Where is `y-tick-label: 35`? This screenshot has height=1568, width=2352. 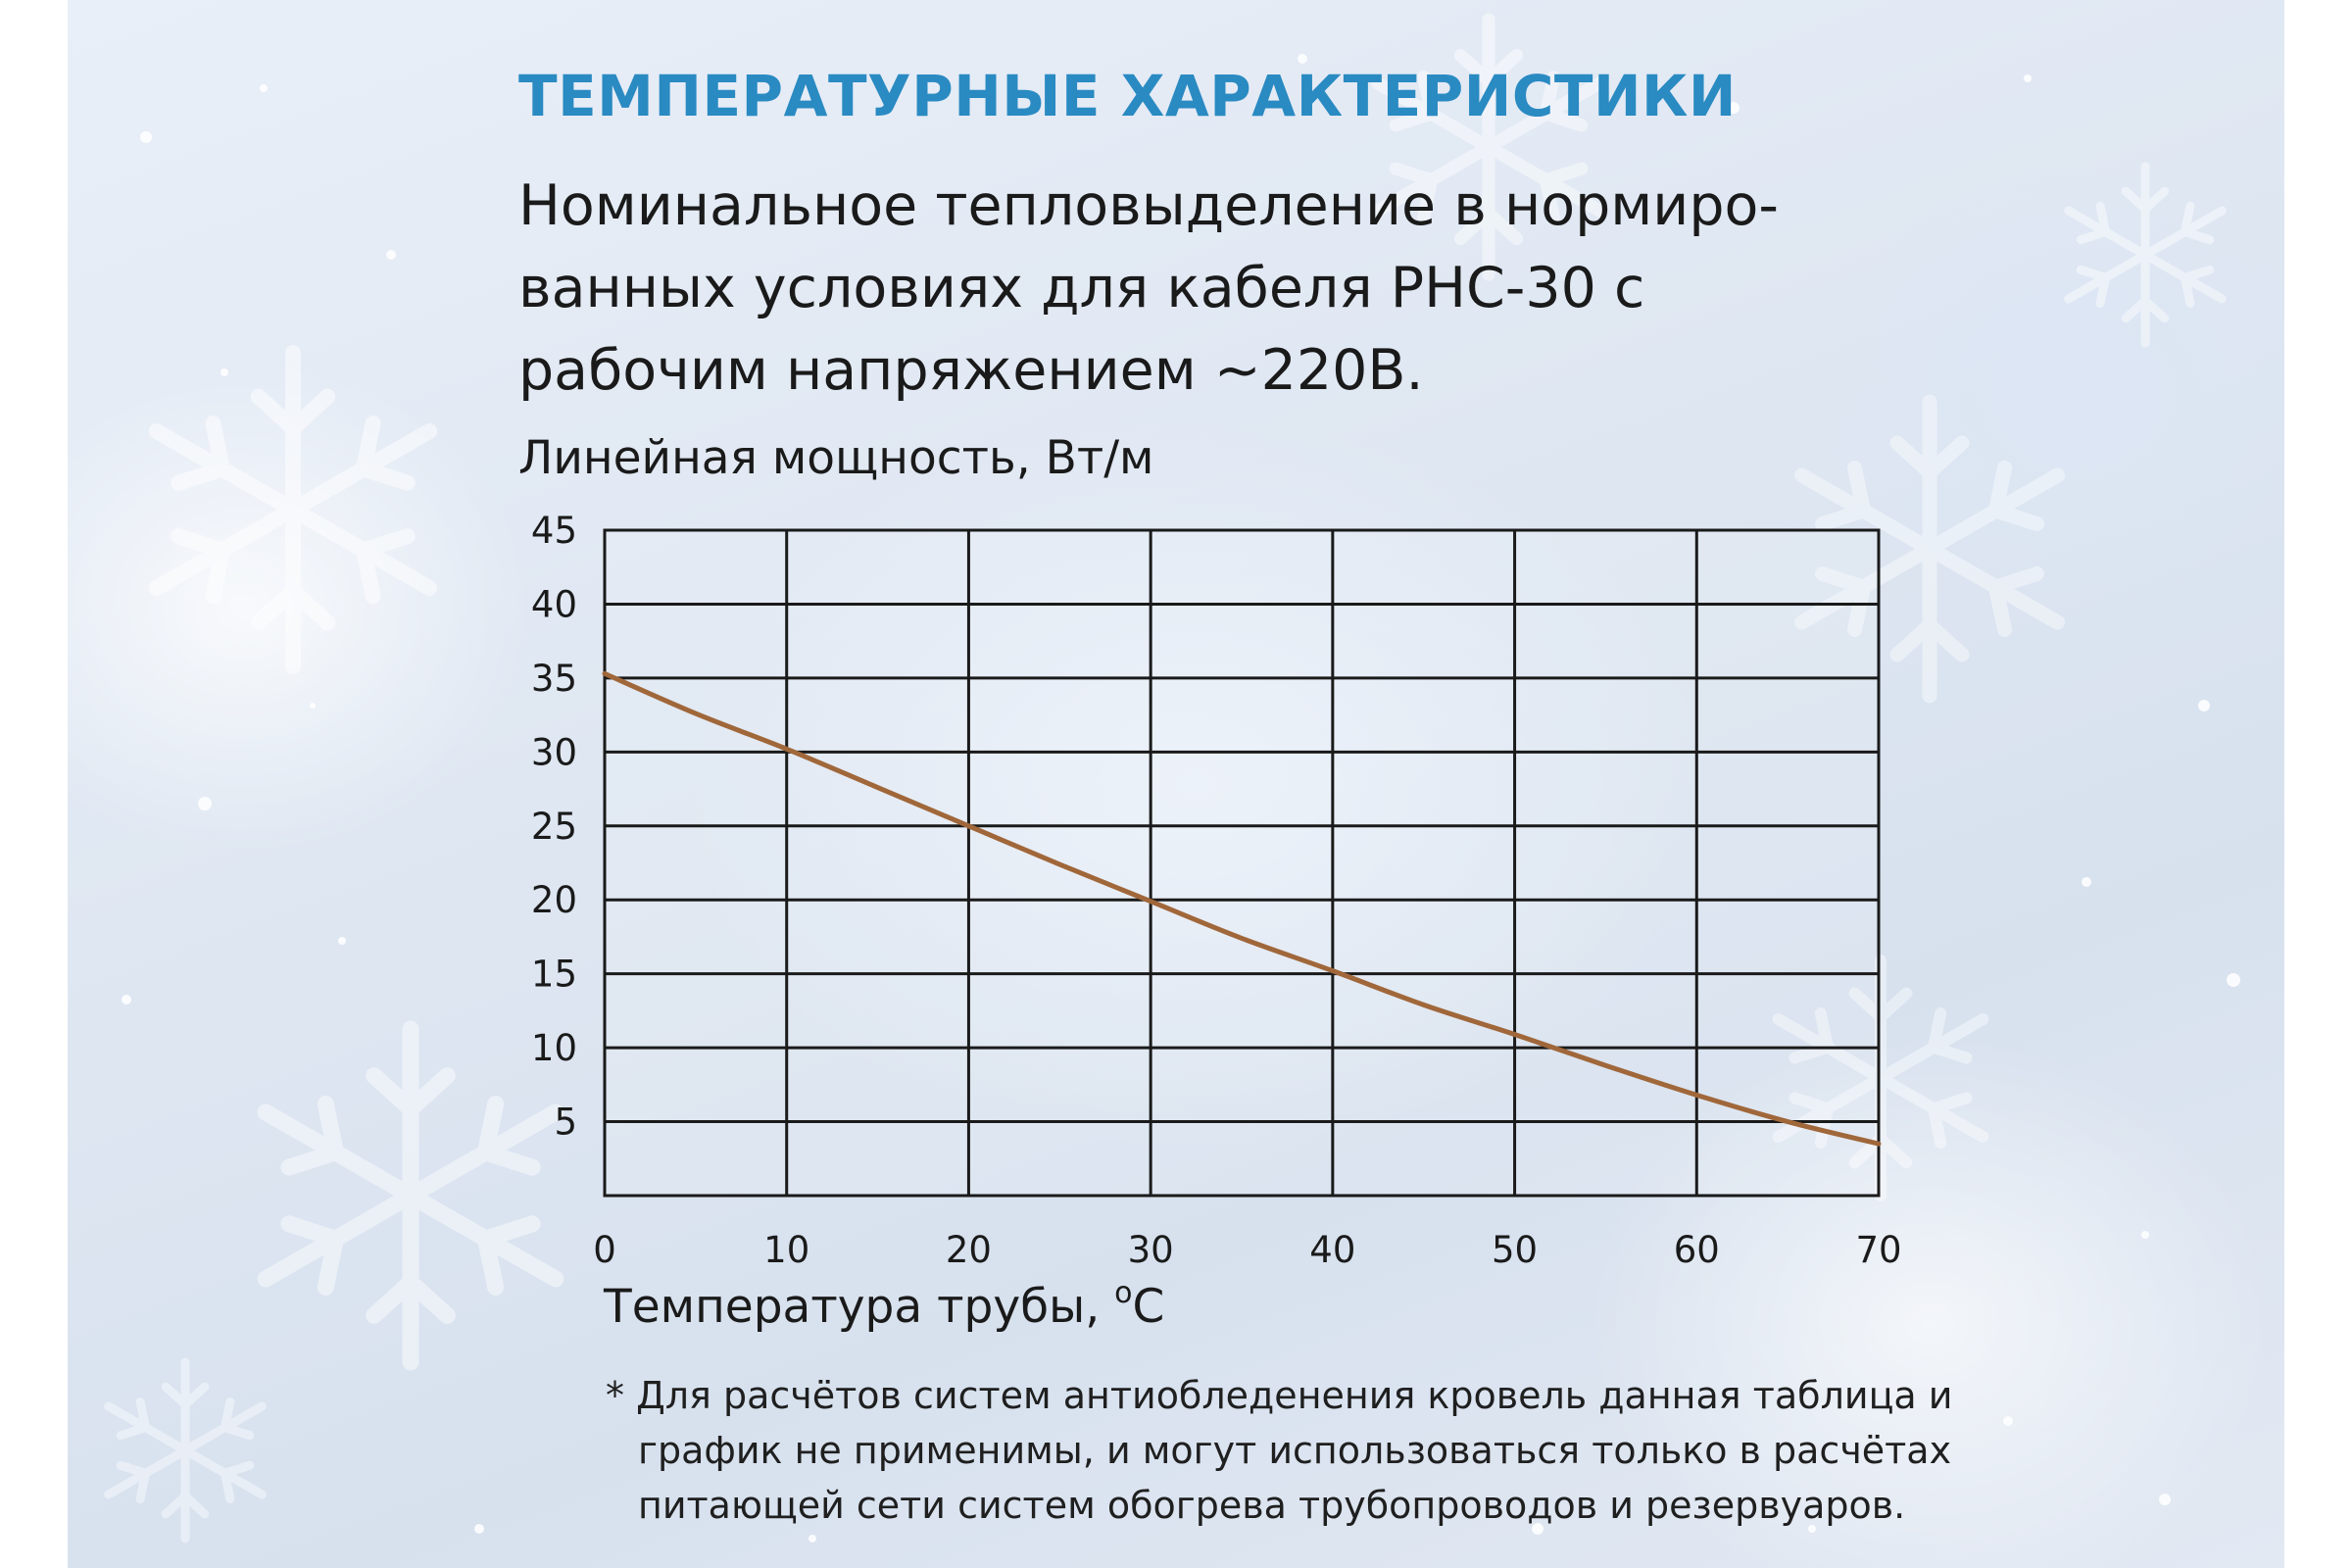 y-tick-label: 35 is located at coordinates (554, 679).